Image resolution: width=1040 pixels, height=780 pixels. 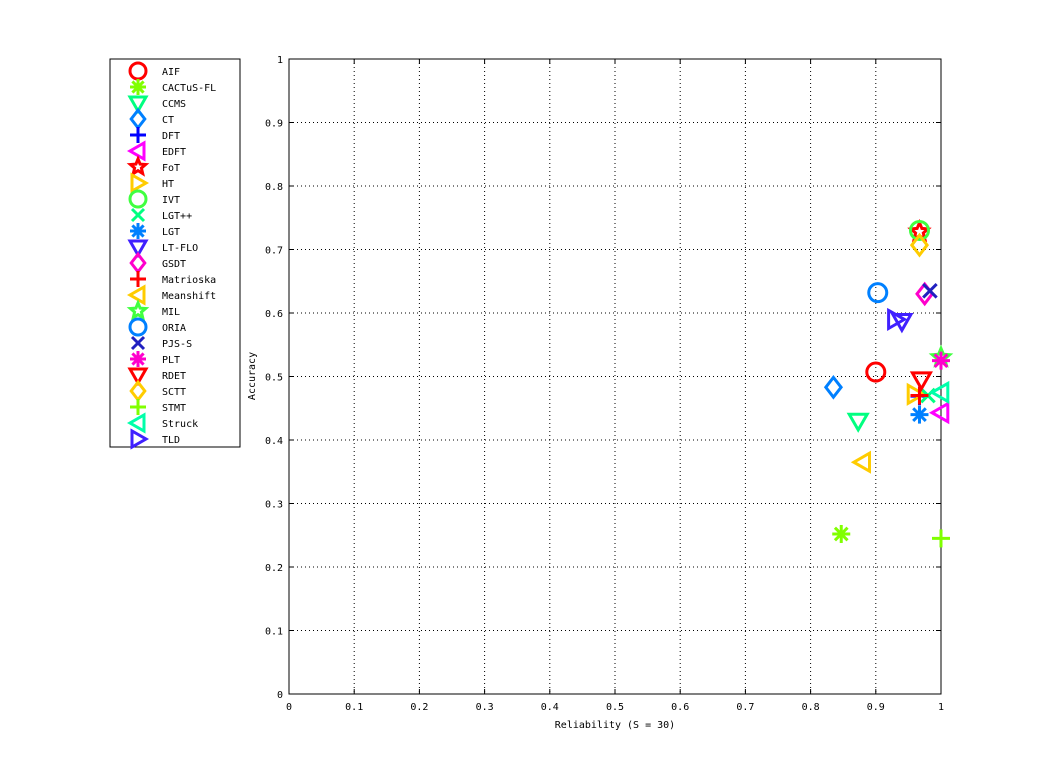 I want to click on legend-marker-fot, so click(x=138, y=166).